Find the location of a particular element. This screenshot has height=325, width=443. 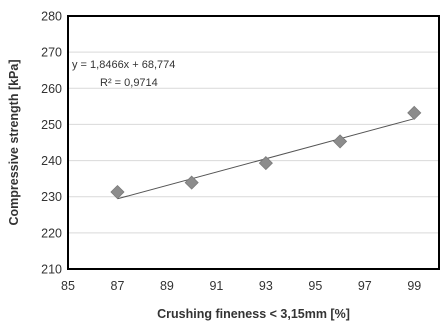

y-tick-label: 260 is located at coordinates (51, 89).